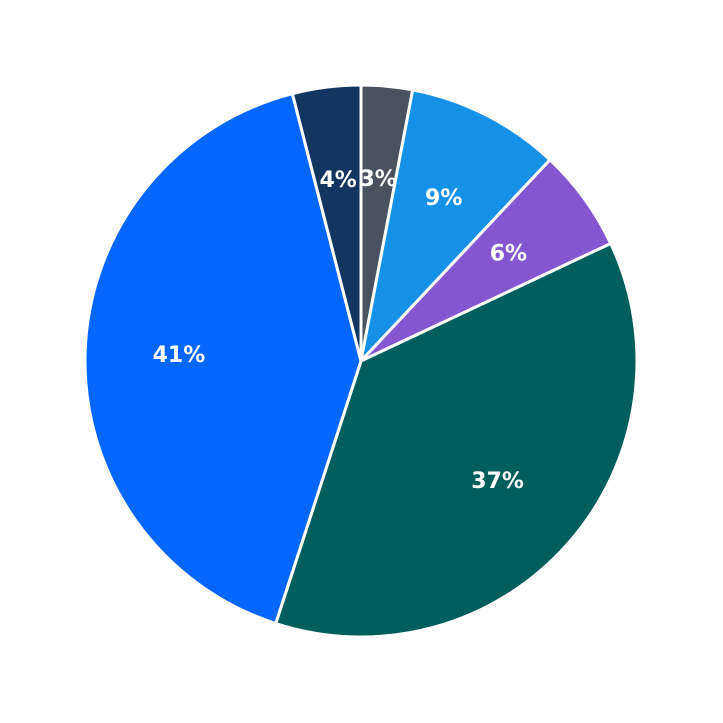 The image size is (723, 723). Describe the element at coordinates (508, 253) in the screenshot. I see `pie-slice-label-2: 6%` at that location.